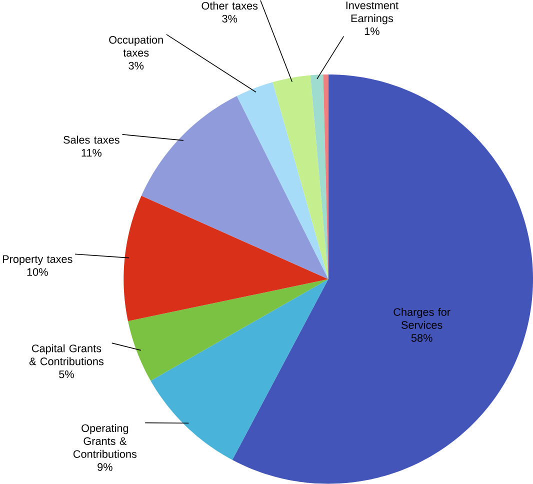 This screenshot has height=484, width=533. Describe the element at coordinates (66, 374) in the screenshot. I see `data-label: 5%` at that location.